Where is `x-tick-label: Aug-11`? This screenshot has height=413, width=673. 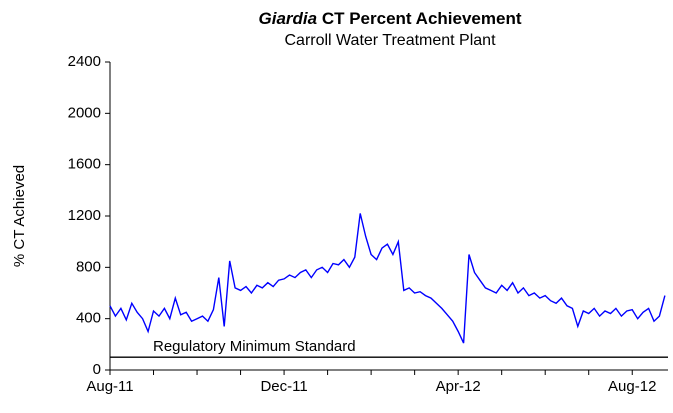 x-tick-label: Aug-11 is located at coordinates (109, 386).